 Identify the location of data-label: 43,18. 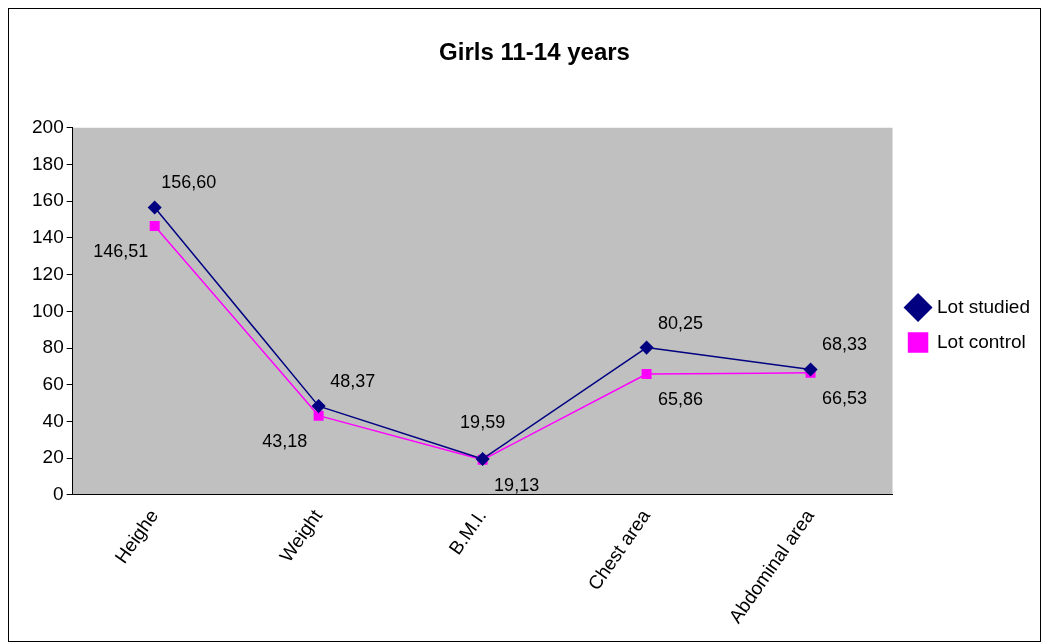
(285, 440).